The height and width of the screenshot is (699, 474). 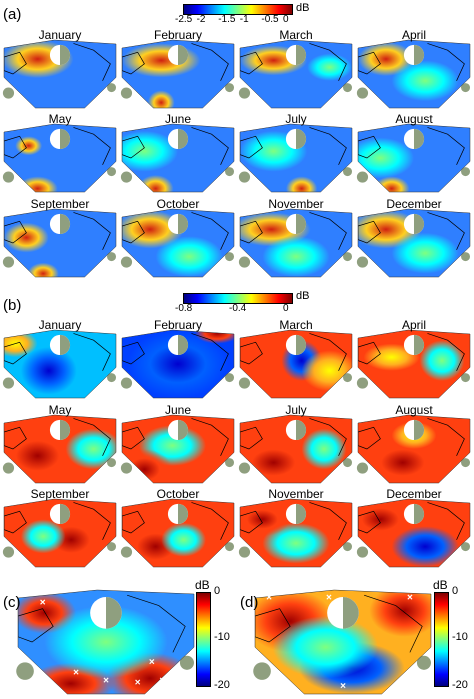 I want to click on a-month-label-december: December, so click(x=414, y=204).